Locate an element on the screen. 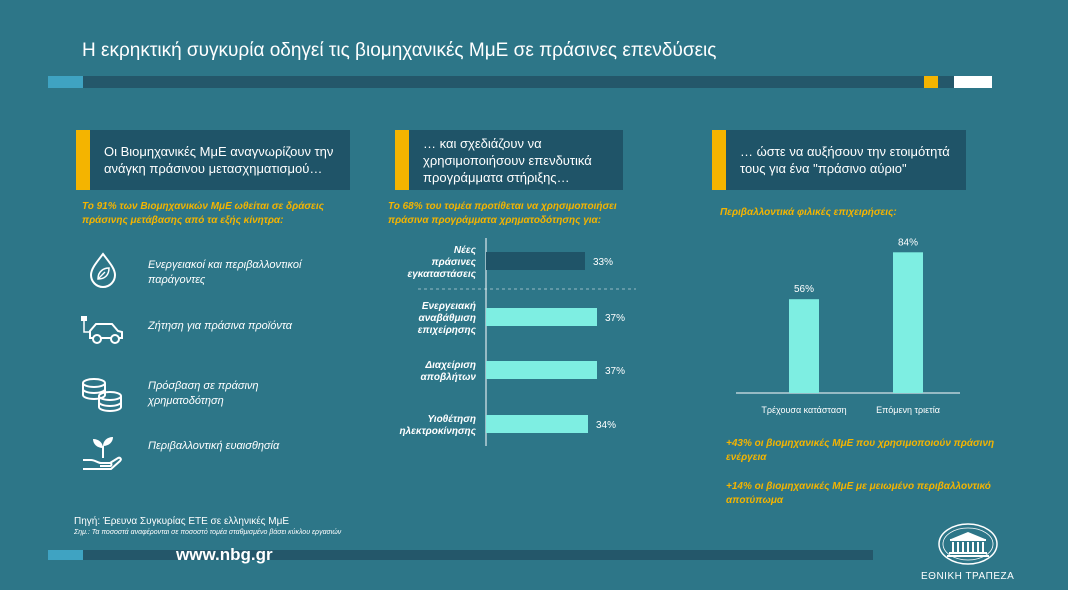 The image size is (1068, 590). leaf-drop-icon is located at coordinates (103, 269).